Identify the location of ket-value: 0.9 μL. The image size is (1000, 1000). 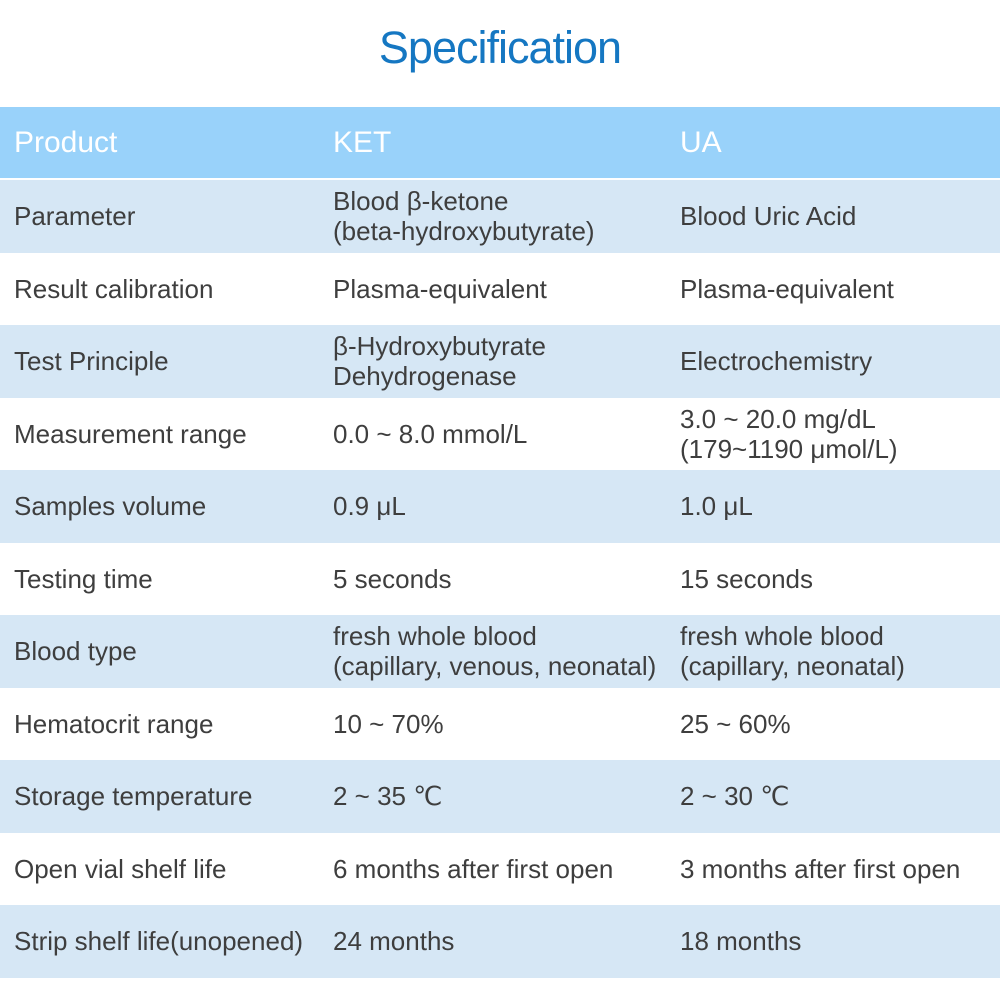
(369, 506).